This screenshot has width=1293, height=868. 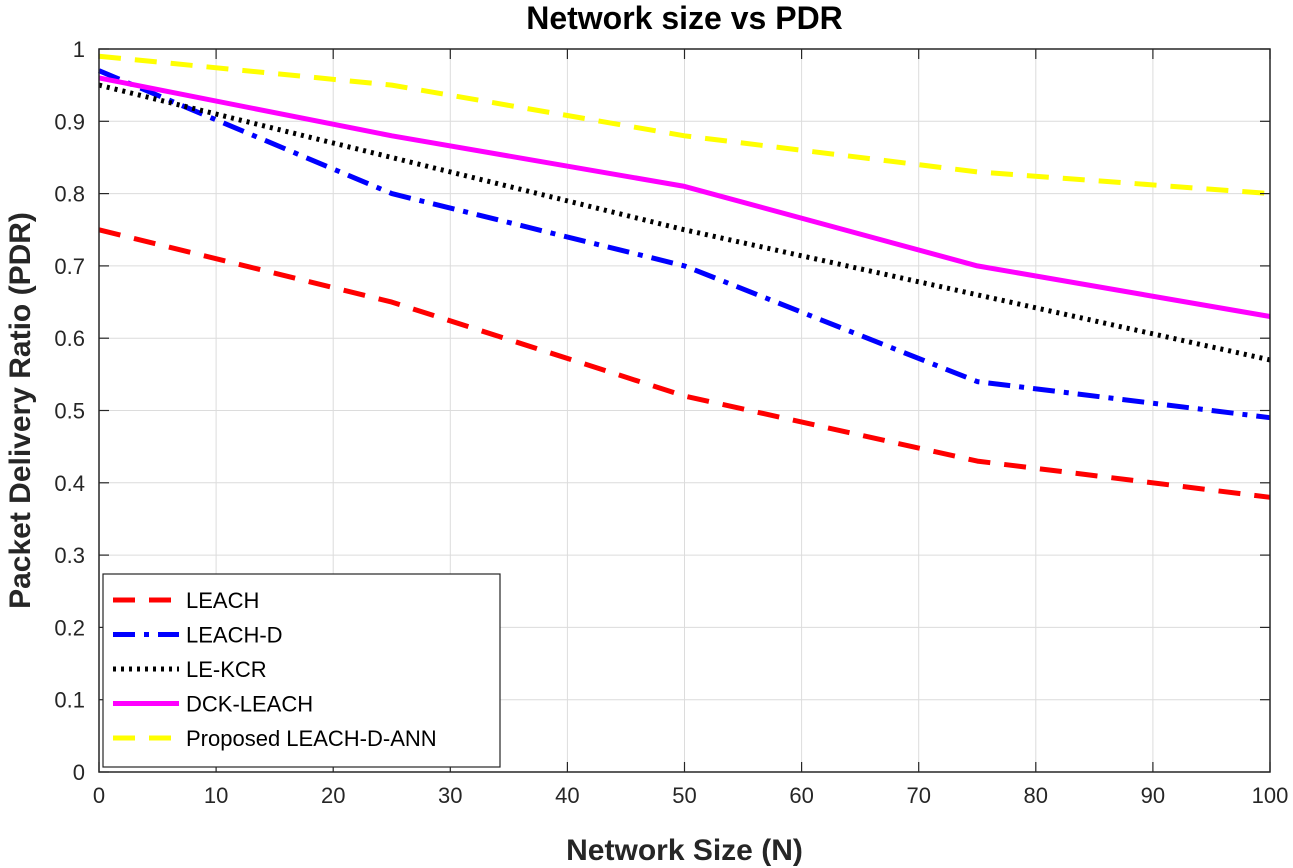 What do you see at coordinates (684, 850) in the screenshot?
I see `x-axis-label: Network Size (N)` at bounding box center [684, 850].